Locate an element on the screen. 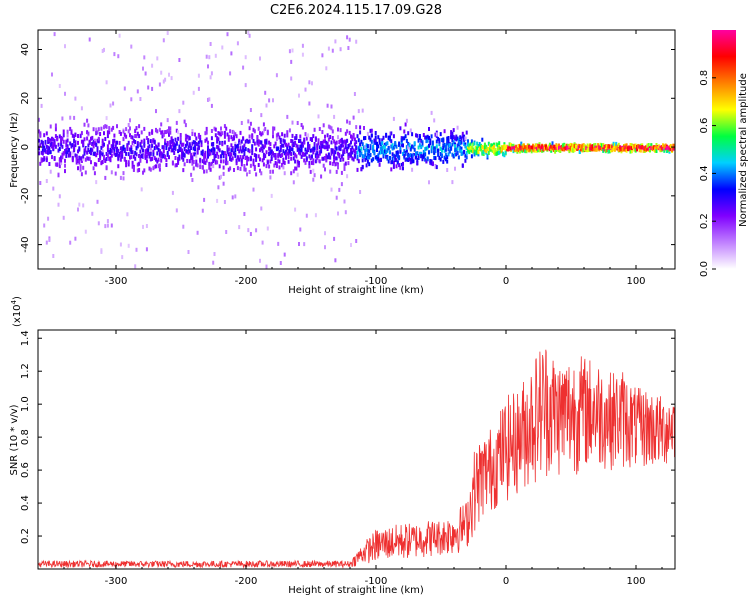 Image resolution: width=750 pixels, height=600 pixels. y-tick-label: 0.8 is located at coordinates (25, 437).